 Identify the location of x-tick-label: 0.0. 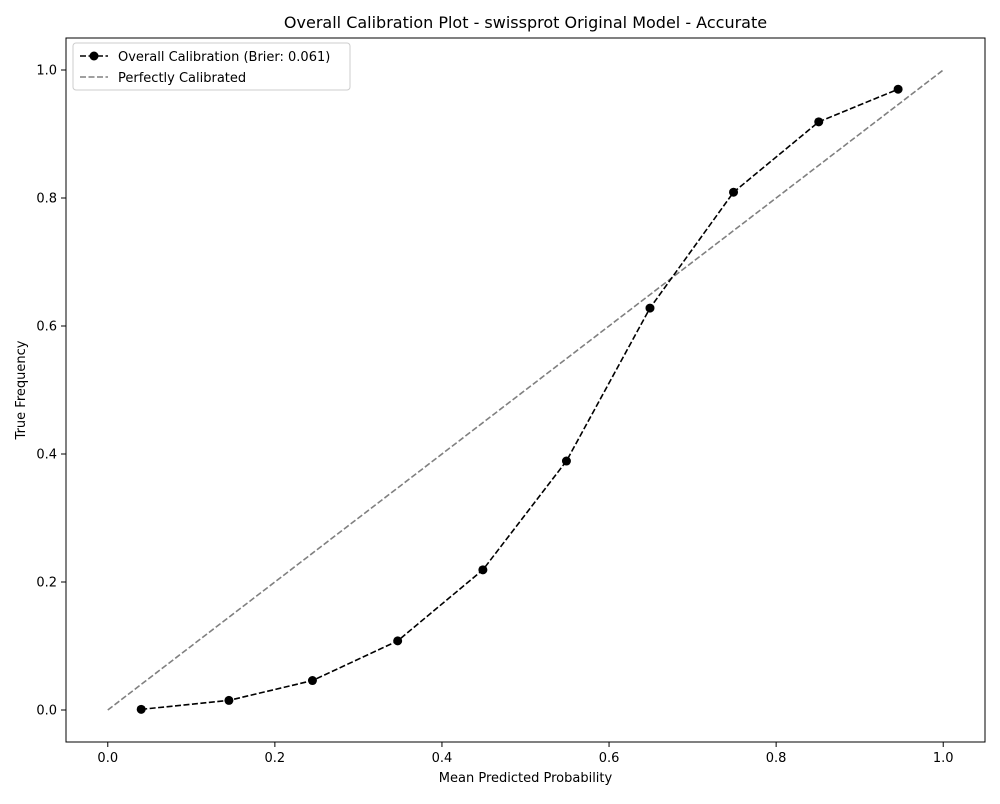
(107, 758).